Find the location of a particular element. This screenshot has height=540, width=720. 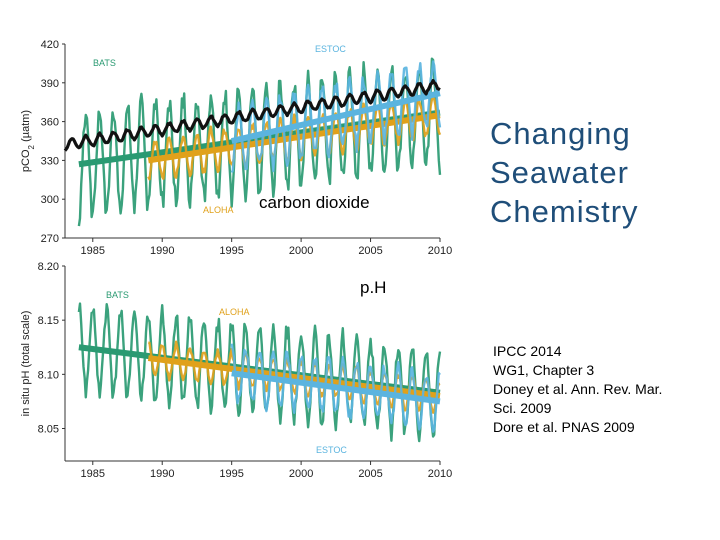

y-tick-label: 8.15 is located at coordinates (48, 321).